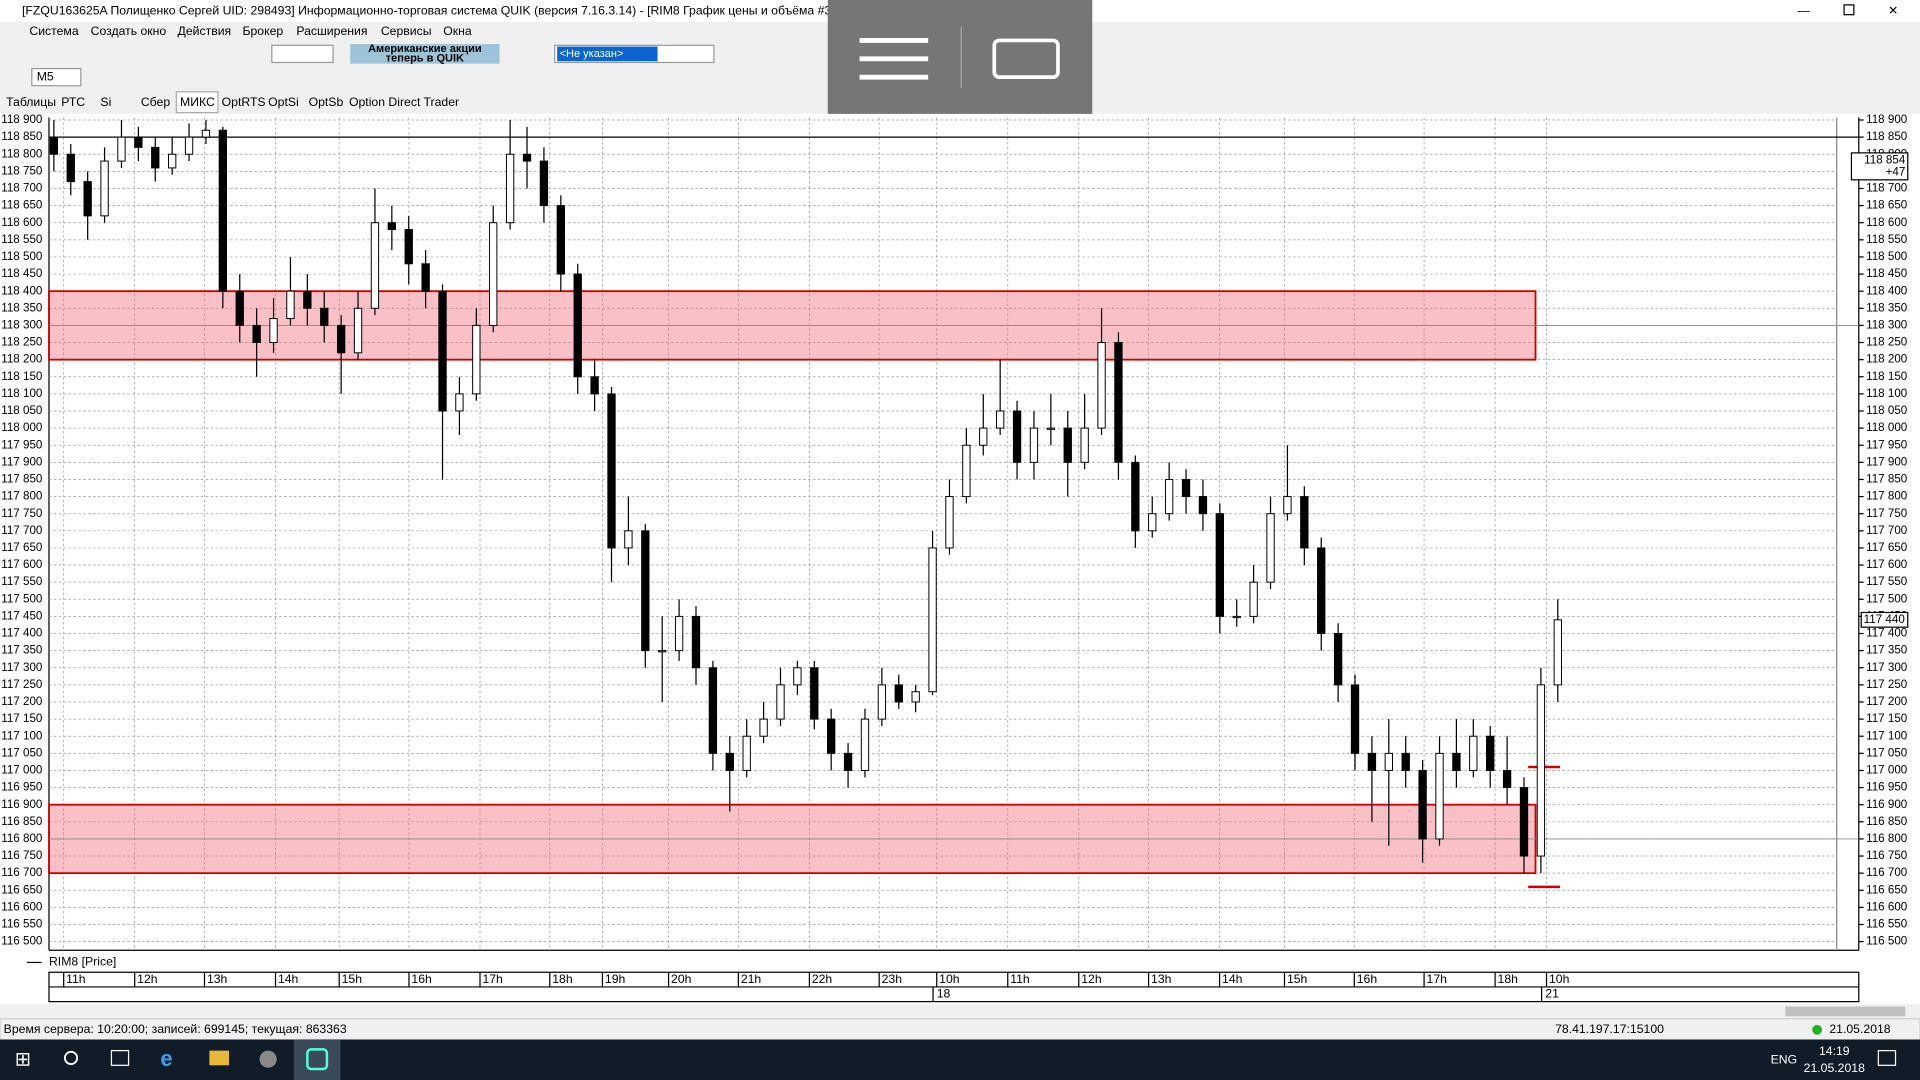 Image resolution: width=1920 pixels, height=1080 pixels. Describe the element at coordinates (22, 222) in the screenshot. I see `y-tick-label: 118 600` at that location.